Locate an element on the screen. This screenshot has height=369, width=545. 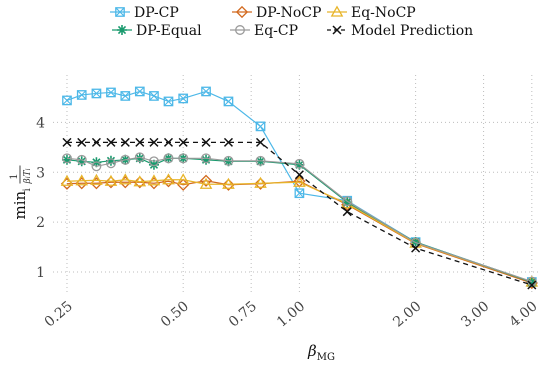
legend-label: DP-NoCP is located at coordinates (288, 13).